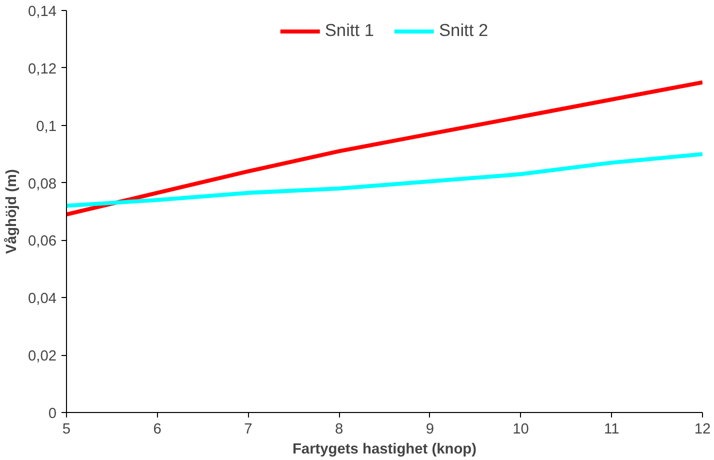  What do you see at coordinates (463, 30) in the screenshot?
I see `legend-label: Snitt 2` at bounding box center [463, 30].